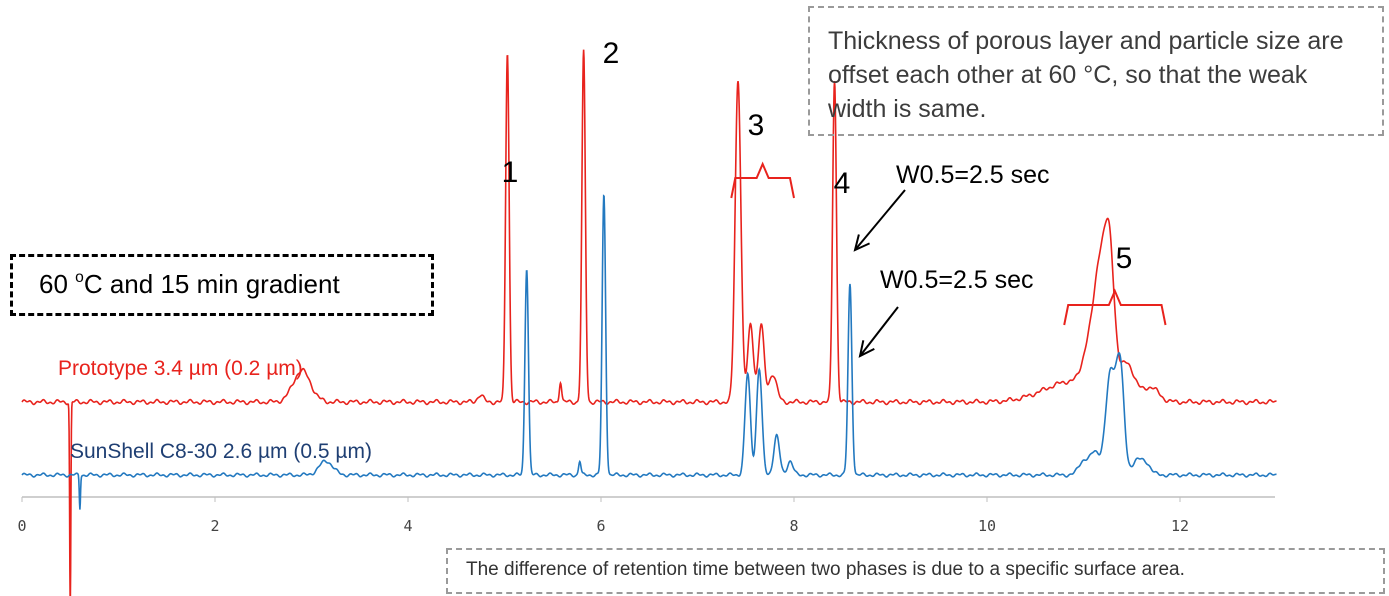 The width and height of the screenshot is (1389, 596). Describe the element at coordinates (510, 172) in the screenshot. I see `peak-number-label: 1` at that location.